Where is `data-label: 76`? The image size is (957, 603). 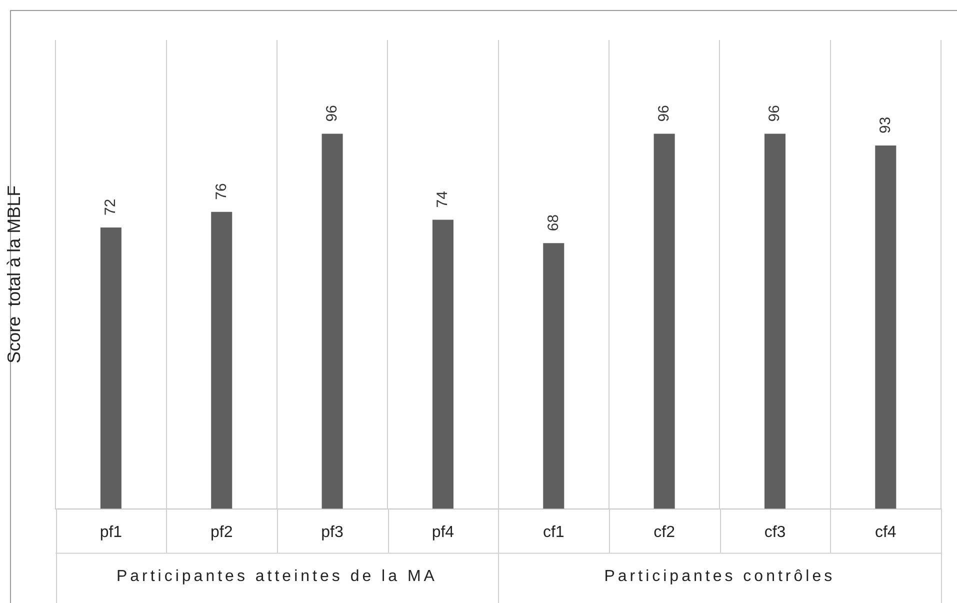 data-label: 76 is located at coordinates (221, 191).